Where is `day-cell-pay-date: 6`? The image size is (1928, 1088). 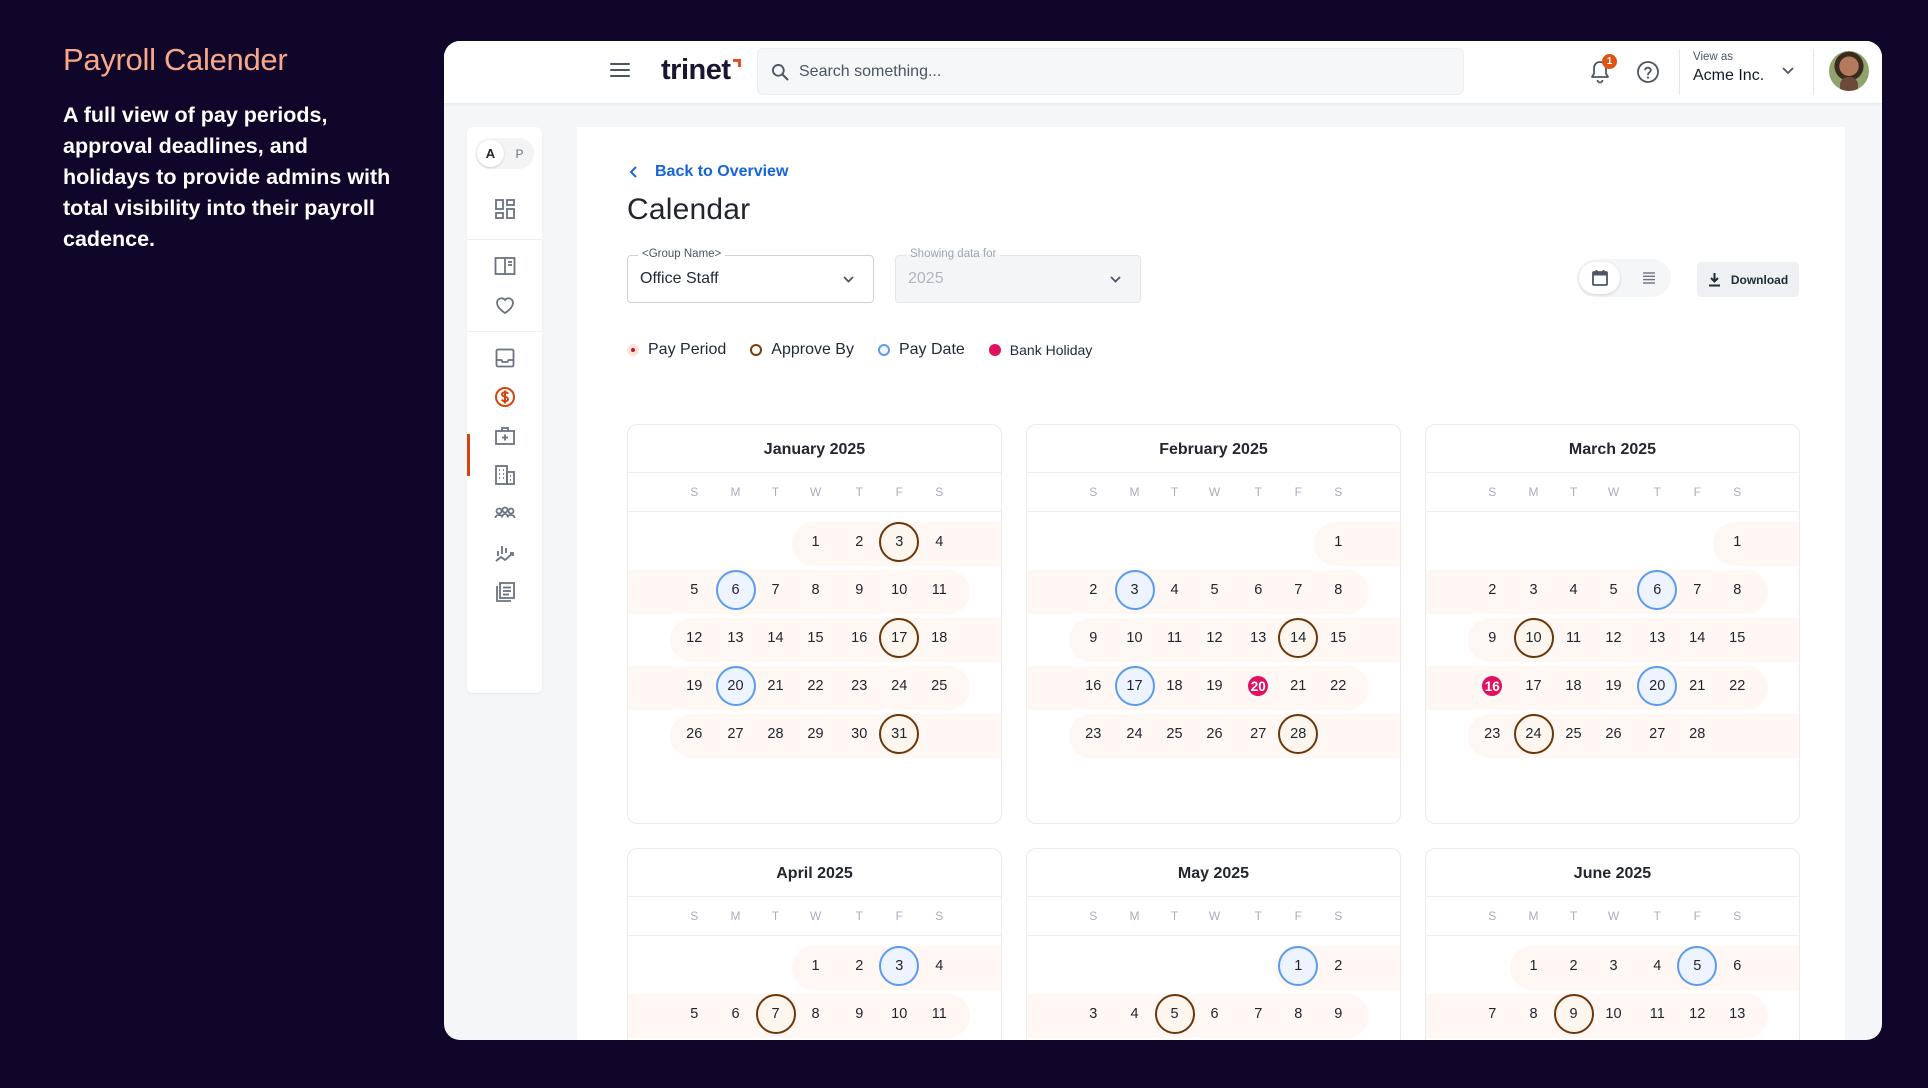 day-cell-pay-date: 6 is located at coordinates (1657, 590).